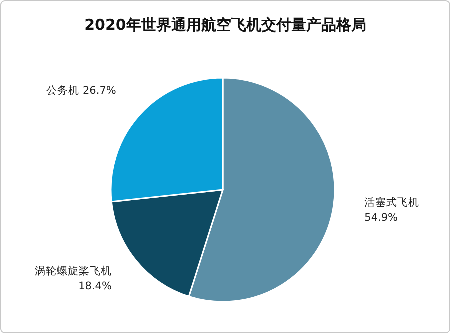 This screenshot has width=451, height=334. I want to click on slice-label: 活塞式飞机, so click(392, 202).